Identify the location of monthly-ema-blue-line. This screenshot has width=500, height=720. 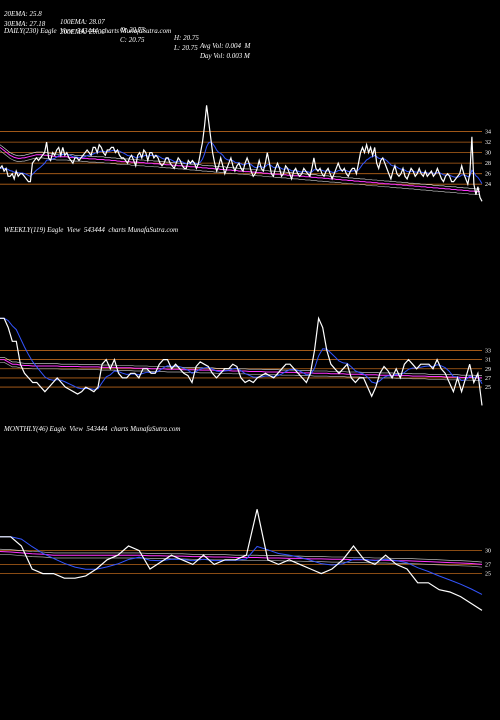
(241, 565).